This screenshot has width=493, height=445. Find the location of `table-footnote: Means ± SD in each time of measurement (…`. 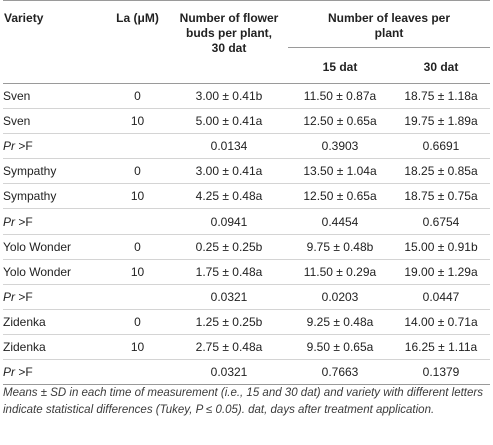

table-footnote: Means ± SD in each time of measurement (… is located at coordinates (243, 401).